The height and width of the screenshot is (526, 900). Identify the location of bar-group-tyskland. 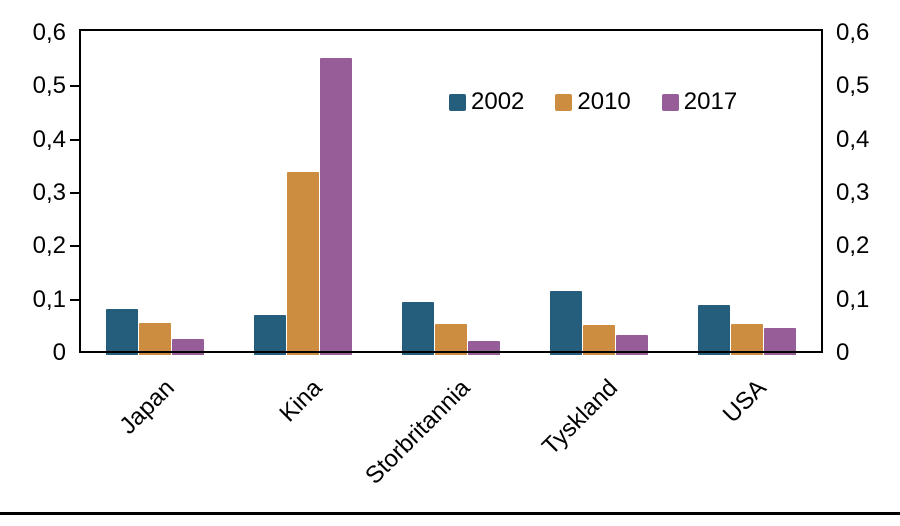
(599, 193).